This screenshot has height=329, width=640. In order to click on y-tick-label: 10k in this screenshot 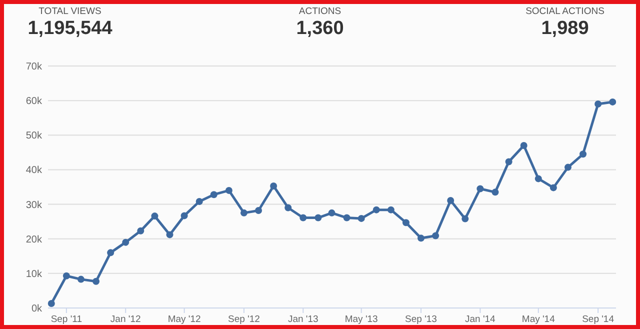, I will do `click(34, 274)`.